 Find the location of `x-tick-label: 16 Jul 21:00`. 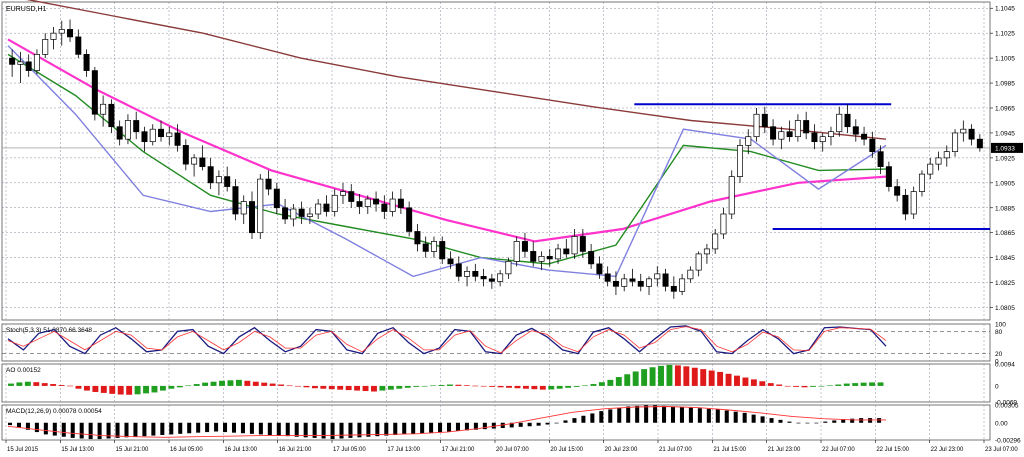

x-tick-label: 16 Jul 21:00 is located at coordinates (295, 450).